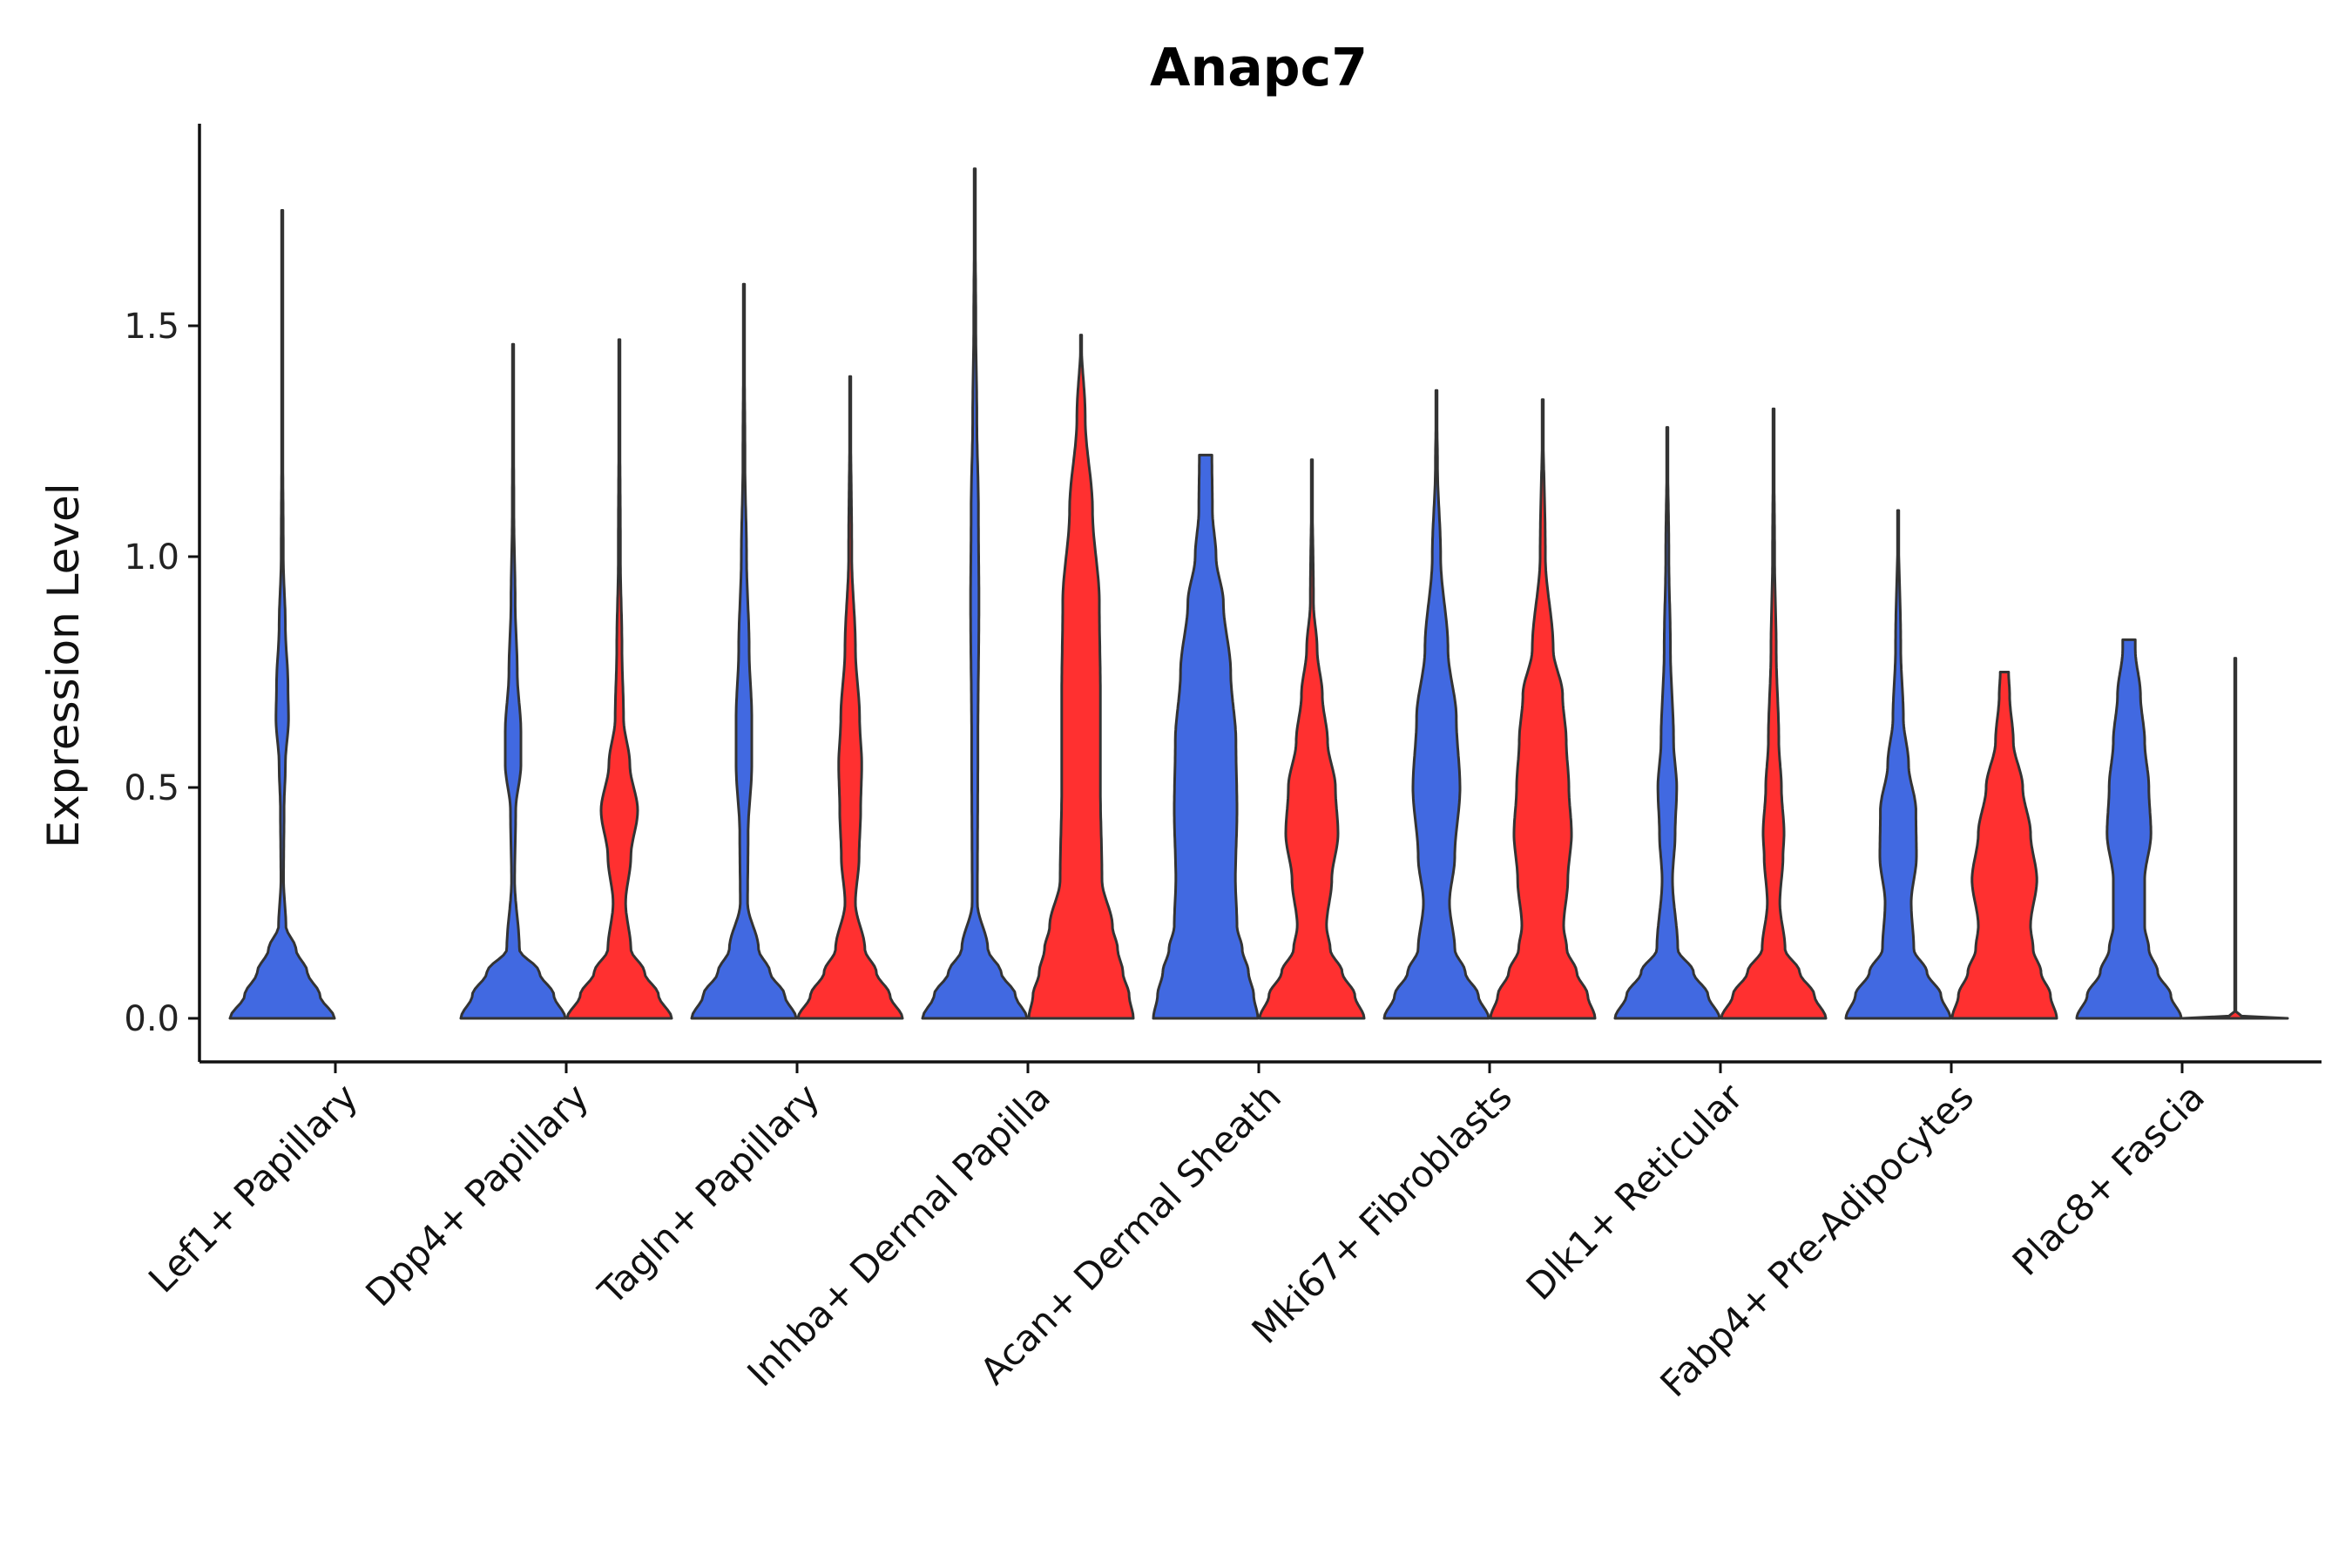 The image size is (2352, 1568). Describe the element at coordinates (477, 1195) in the screenshot. I see `x-tick-label: Dpp4+ Papillary` at that location.